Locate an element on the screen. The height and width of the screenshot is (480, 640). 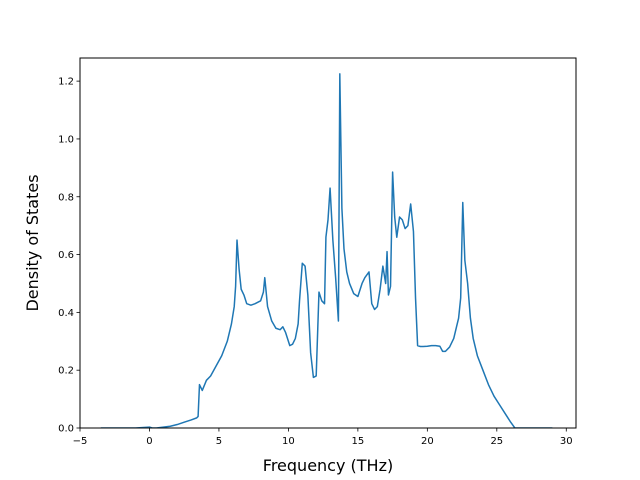
y-tick-label: 1.0 is located at coordinates (66, 139).